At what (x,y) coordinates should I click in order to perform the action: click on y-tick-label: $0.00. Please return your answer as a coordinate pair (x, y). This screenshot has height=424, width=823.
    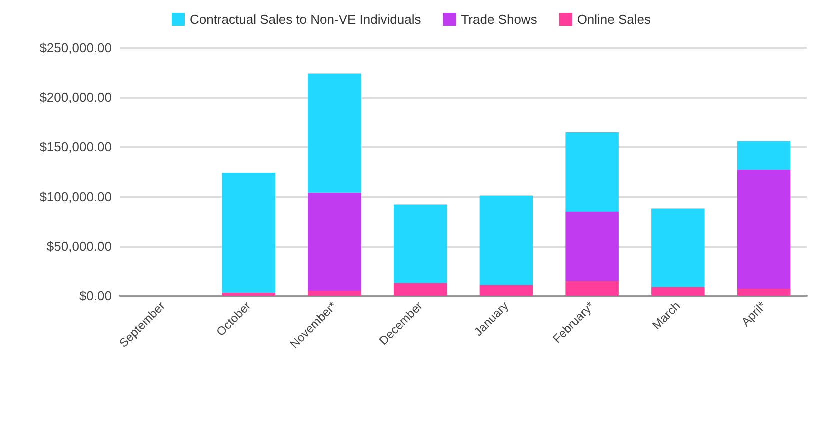
    Looking at the image, I should click on (95, 296).